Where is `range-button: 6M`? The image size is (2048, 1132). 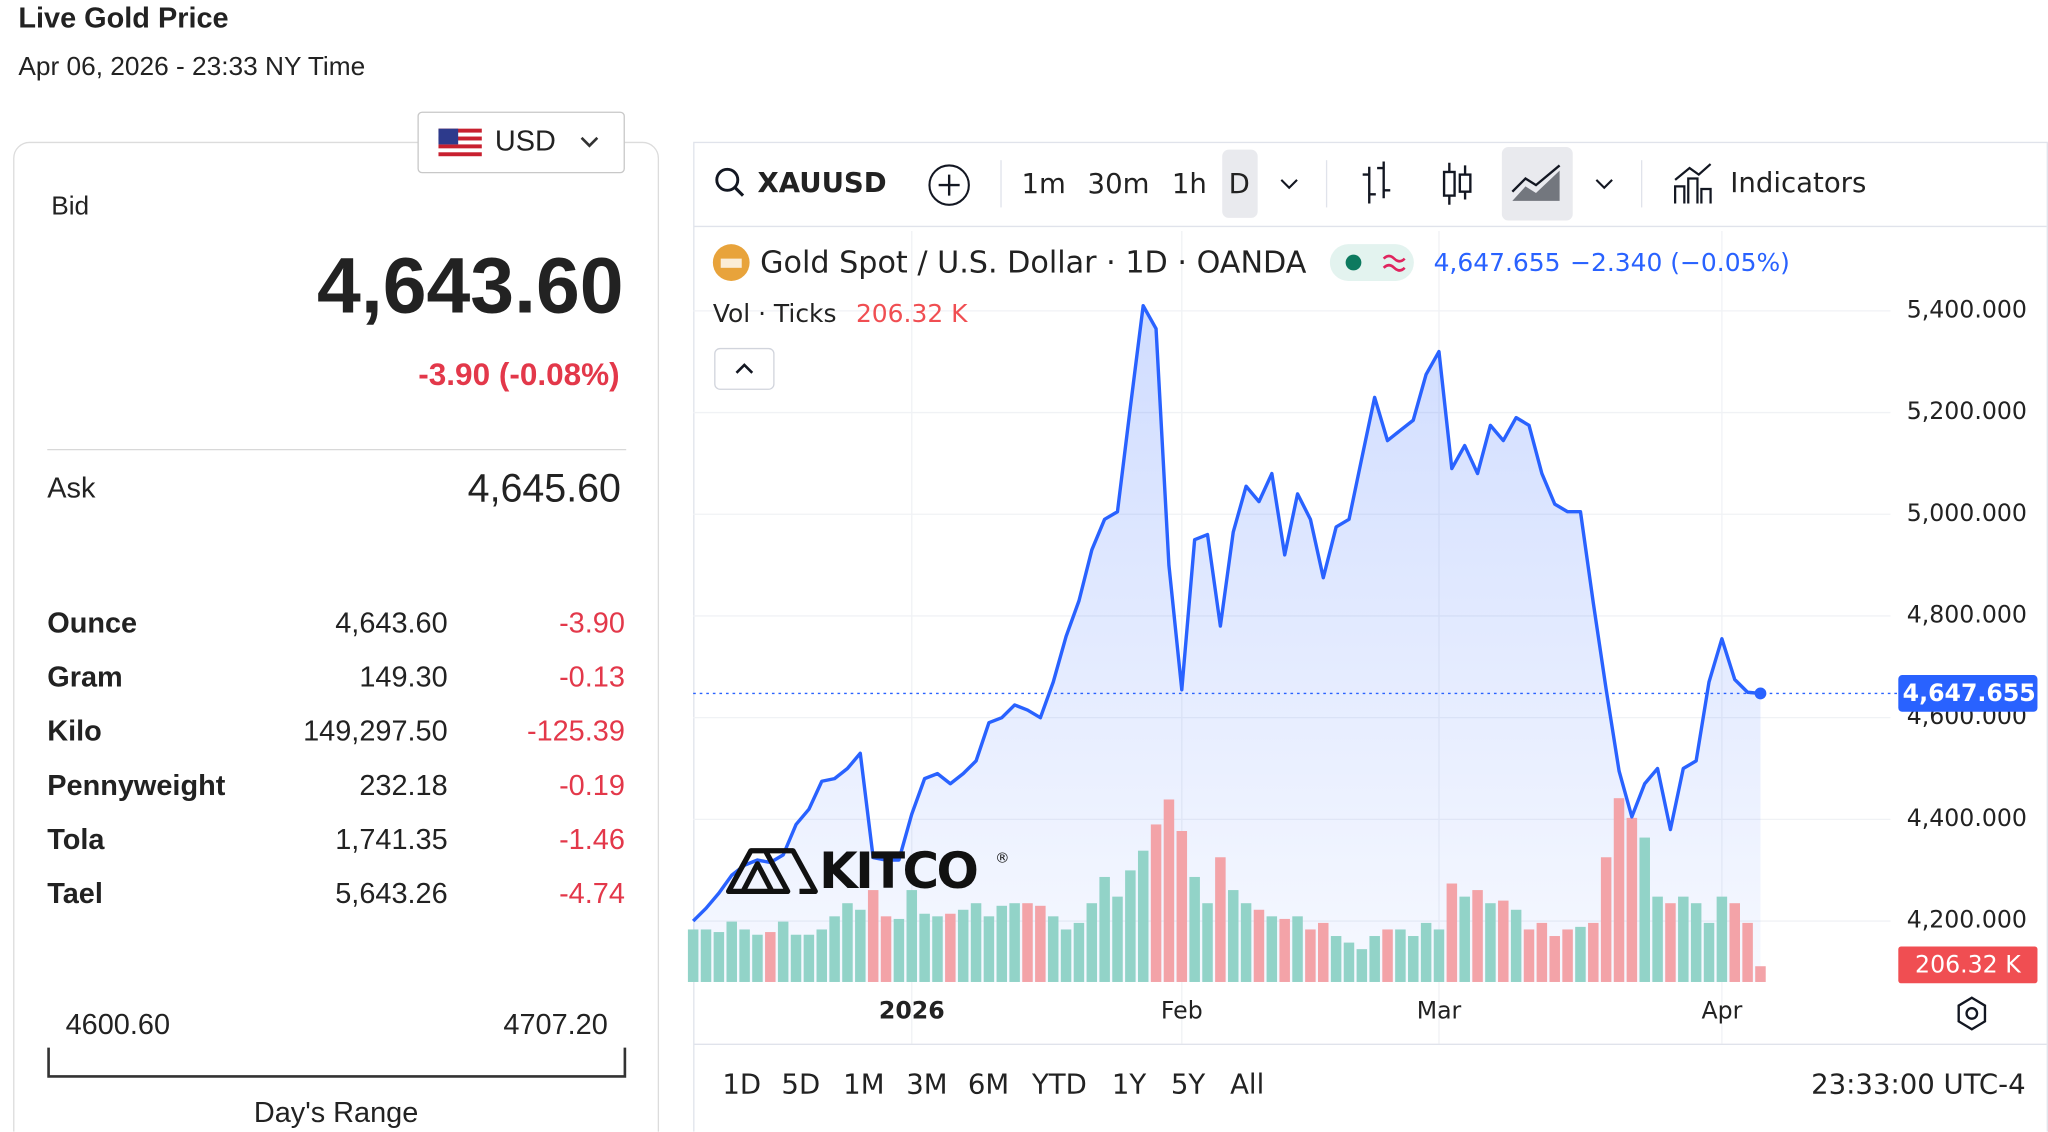
range-button: 6M is located at coordinates (988, 1085).